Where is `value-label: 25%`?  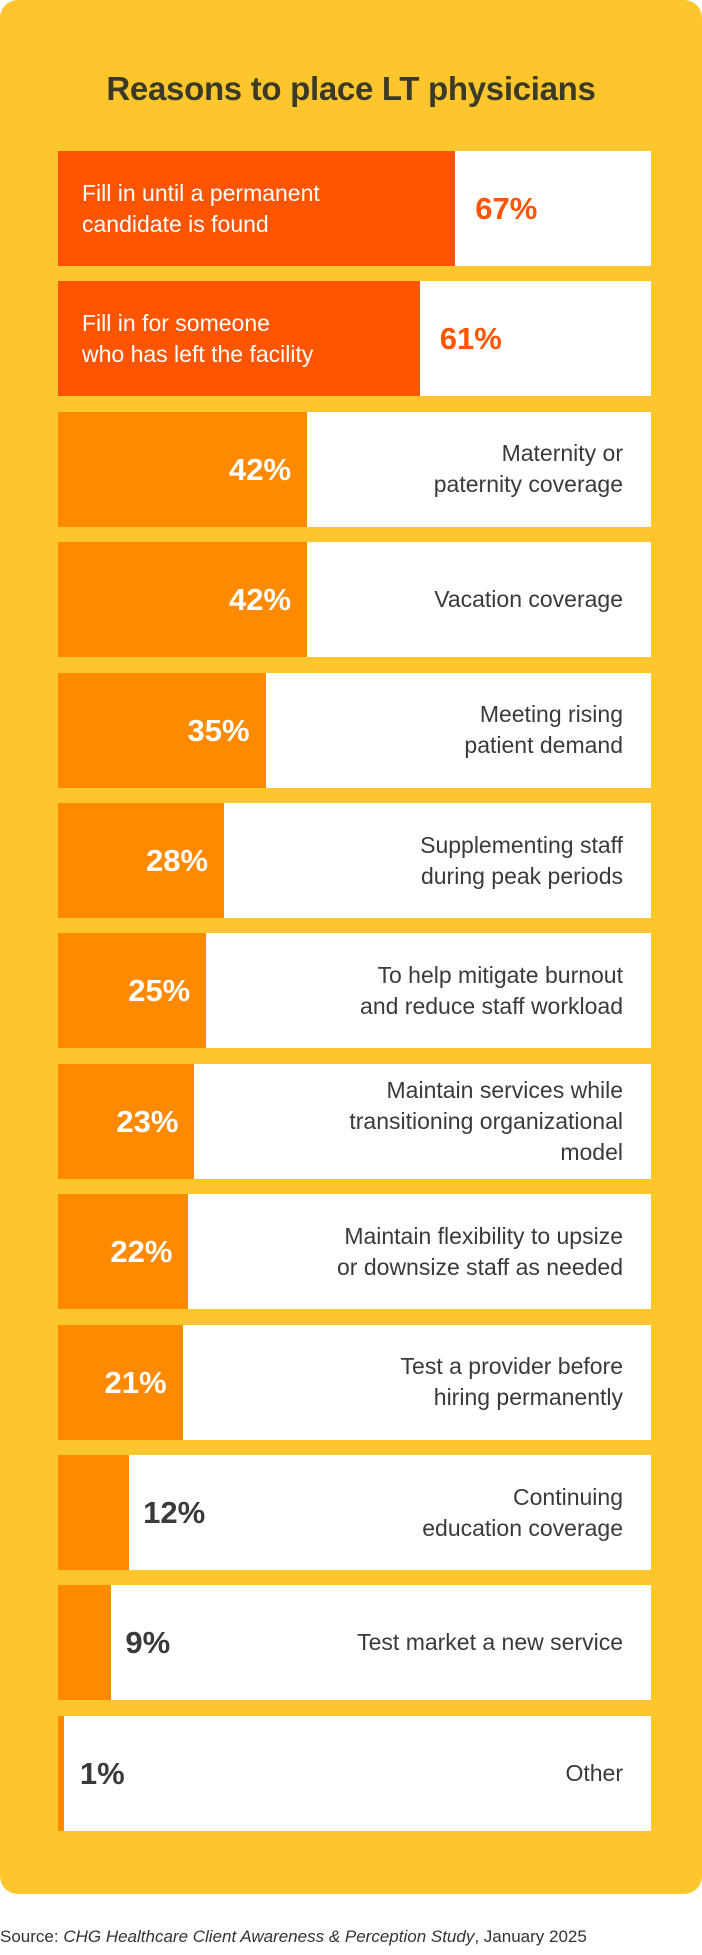 value-label: 25% is located at coordinates (159, 991).